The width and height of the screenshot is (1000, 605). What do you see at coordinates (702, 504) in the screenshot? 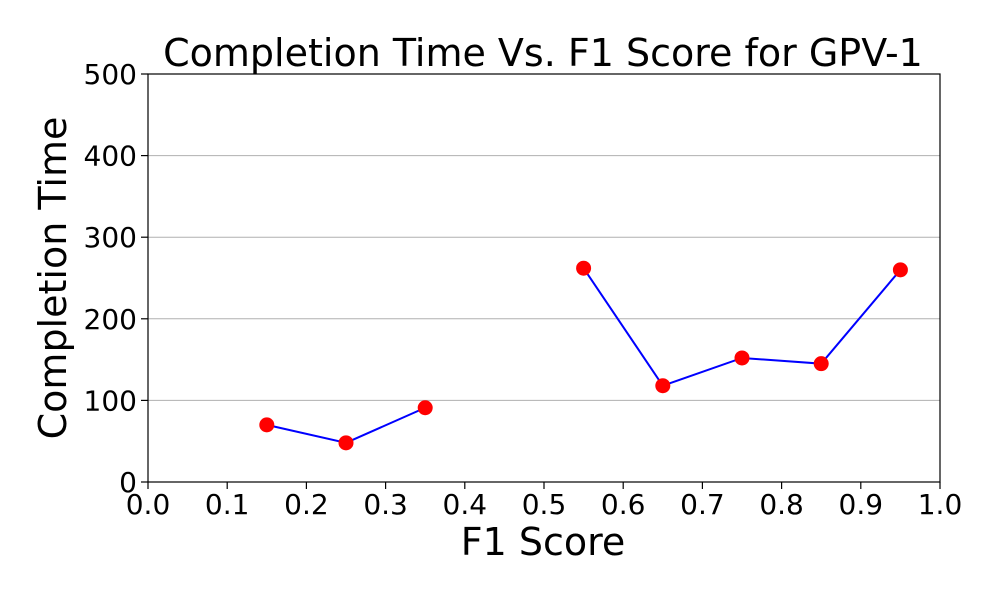
I see `x-tick-label: 0.7` at bounding box center [702, 504].